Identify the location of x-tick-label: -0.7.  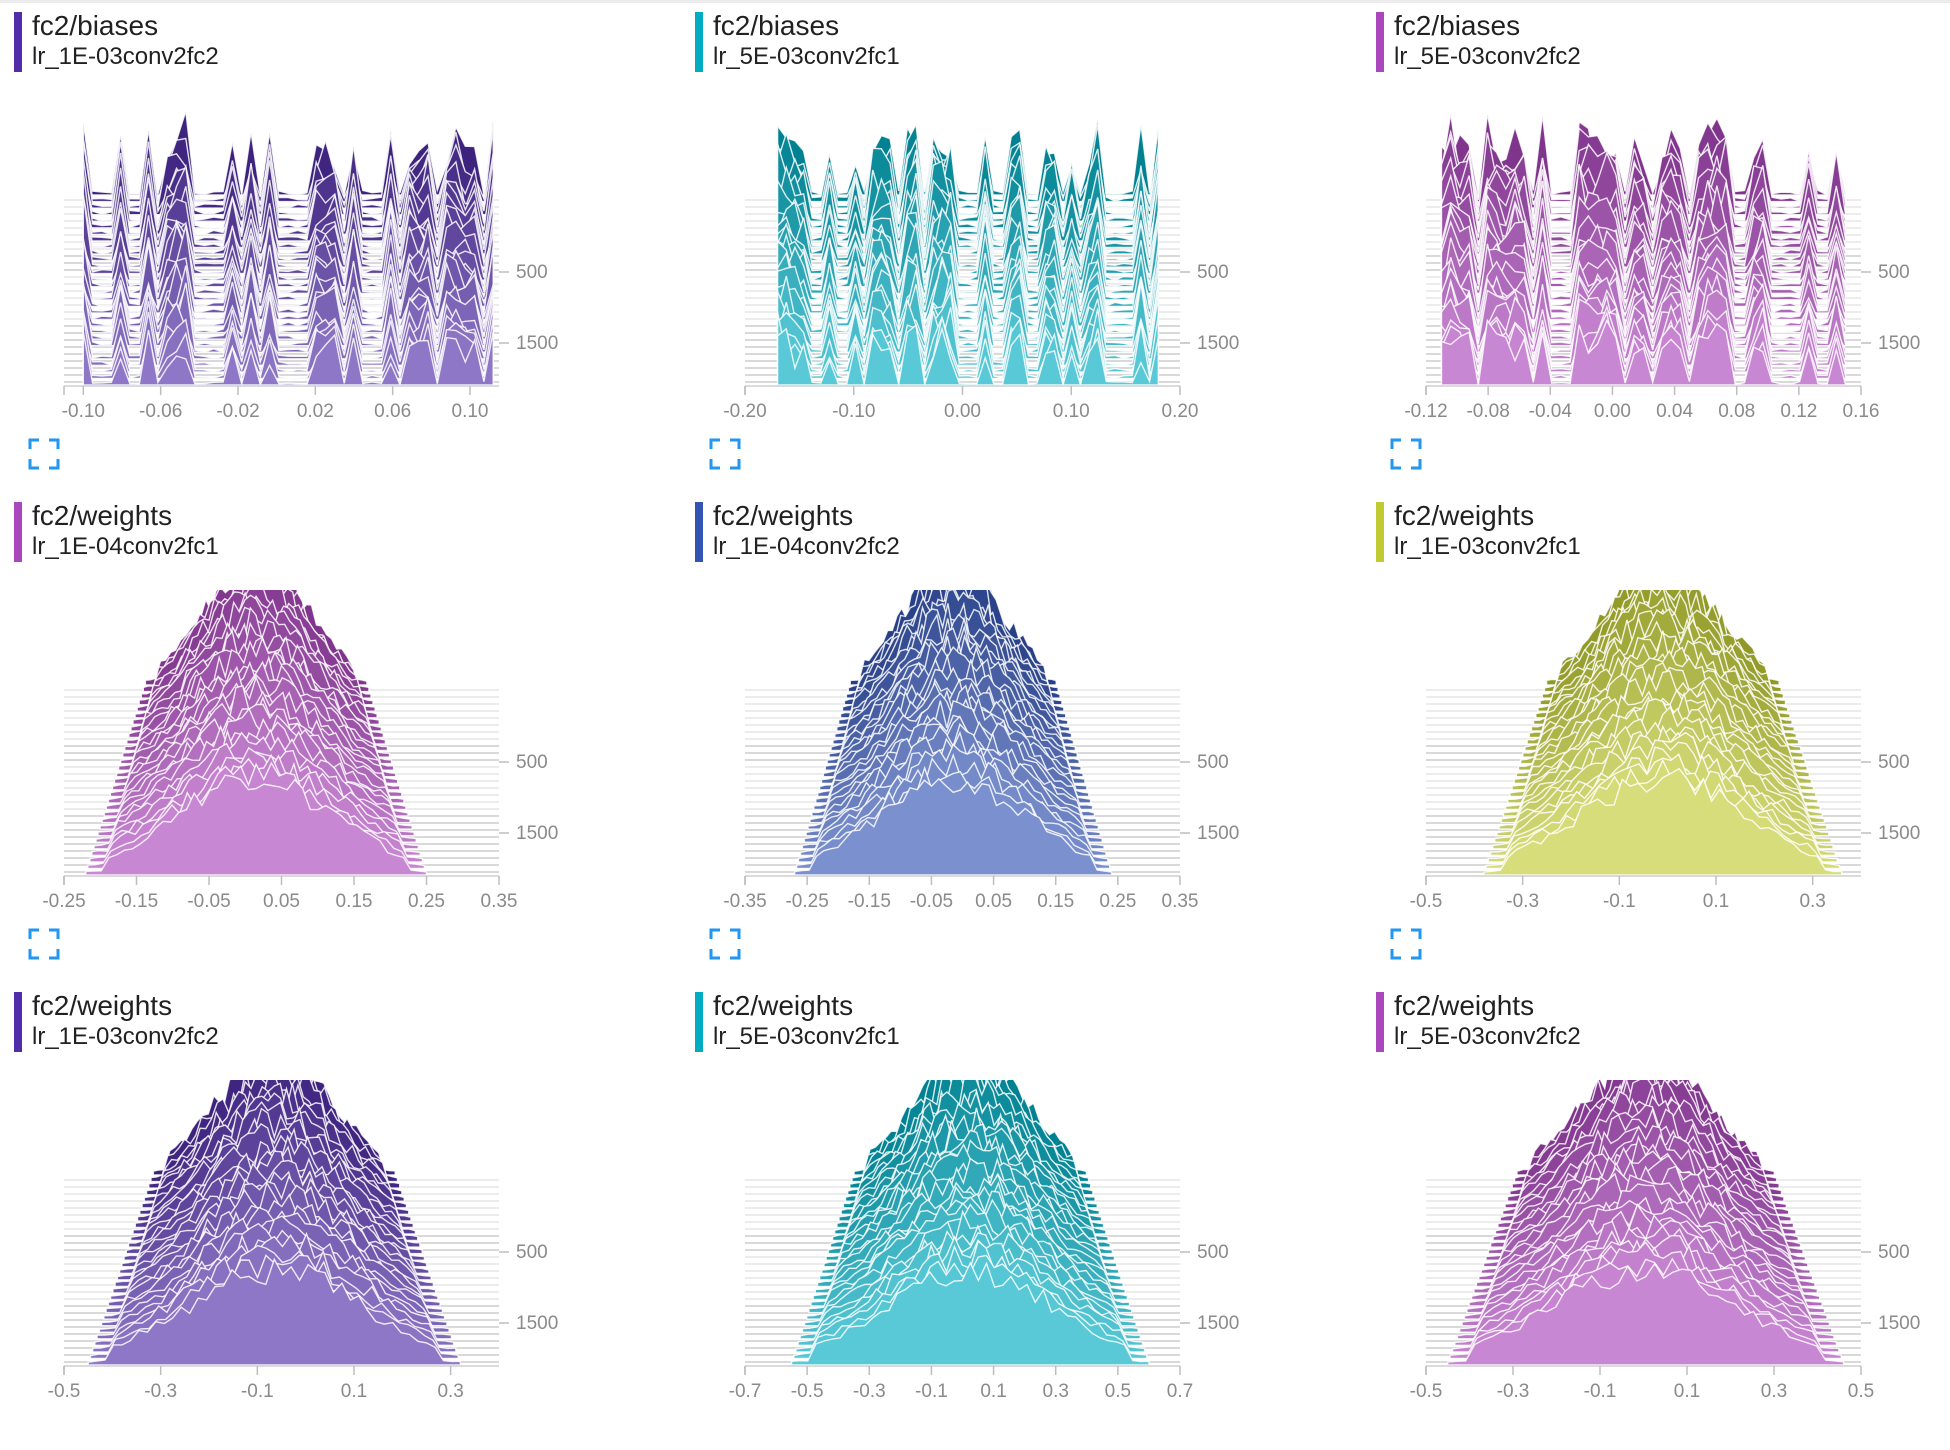
(745, 1391).